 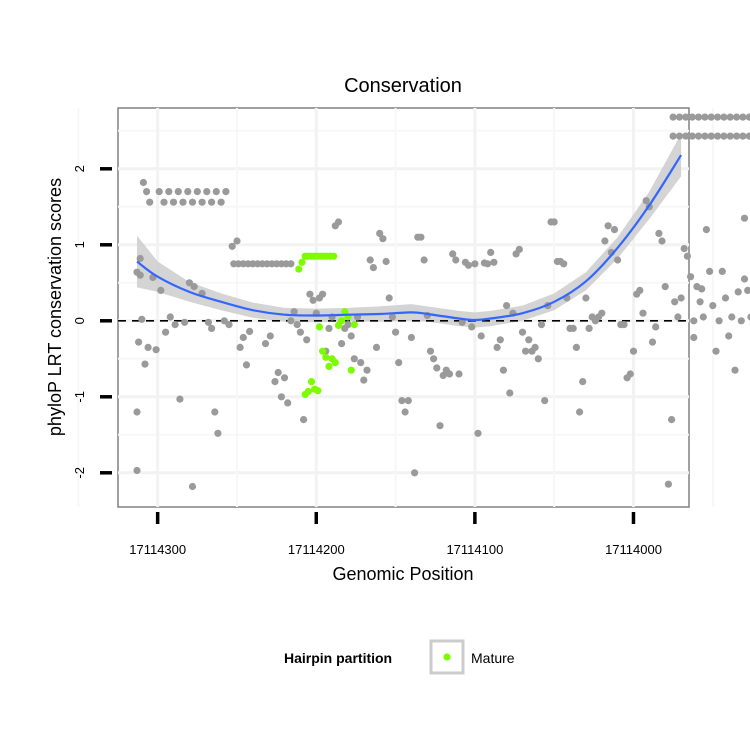 I want to click on y-tick-label: 0, so click(x=79, y=320).